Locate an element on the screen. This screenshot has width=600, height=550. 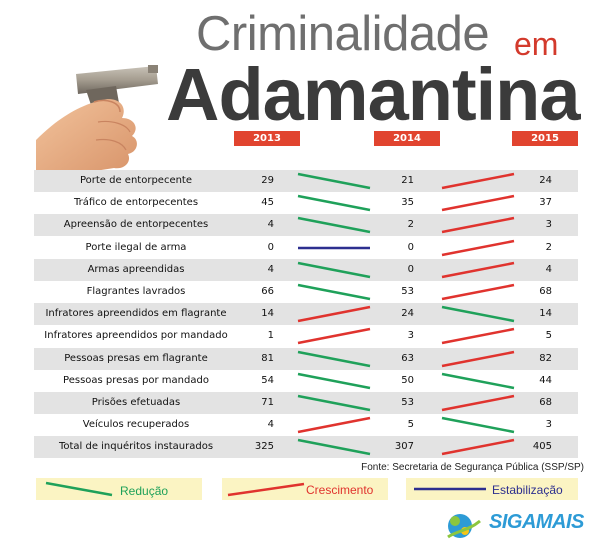
value-2013: 71 is located at coordinates (267, 402).